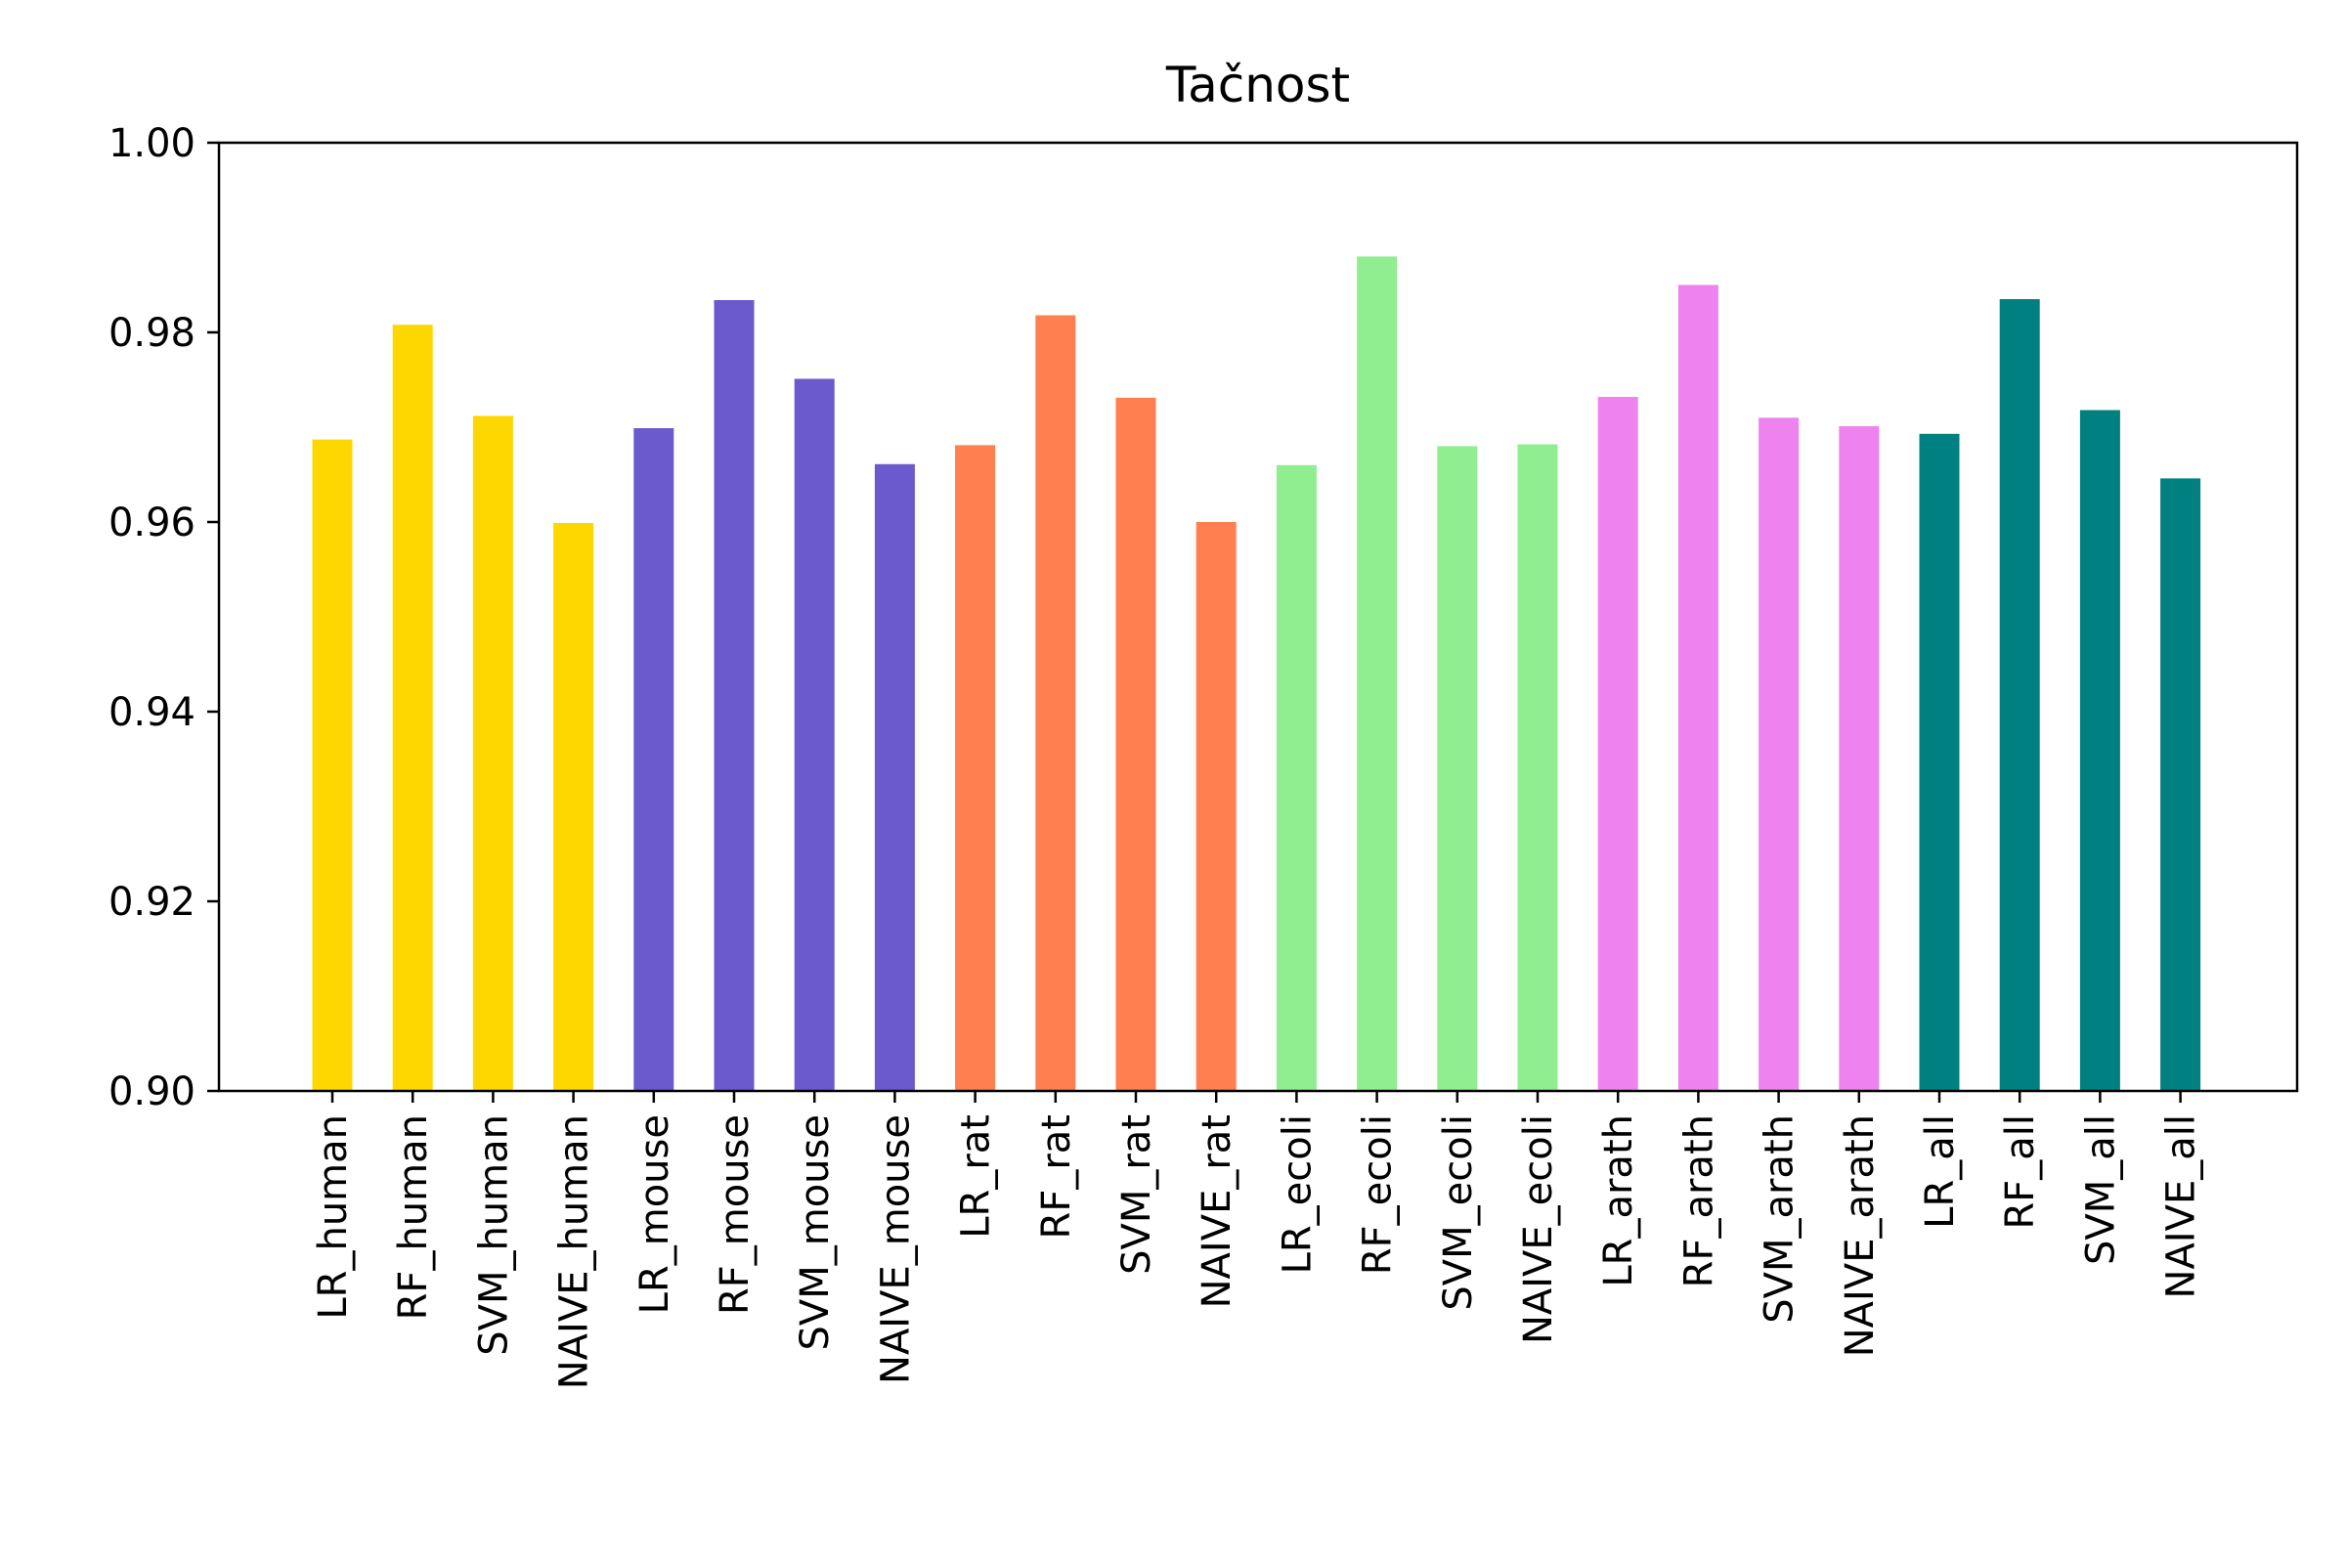 The width and height of the screenshot is (2346, 1568). What do you see at coordinates (2100, 751) in the screenshot?
I see `bar-svm-all` at bounding box center [2100, 751].